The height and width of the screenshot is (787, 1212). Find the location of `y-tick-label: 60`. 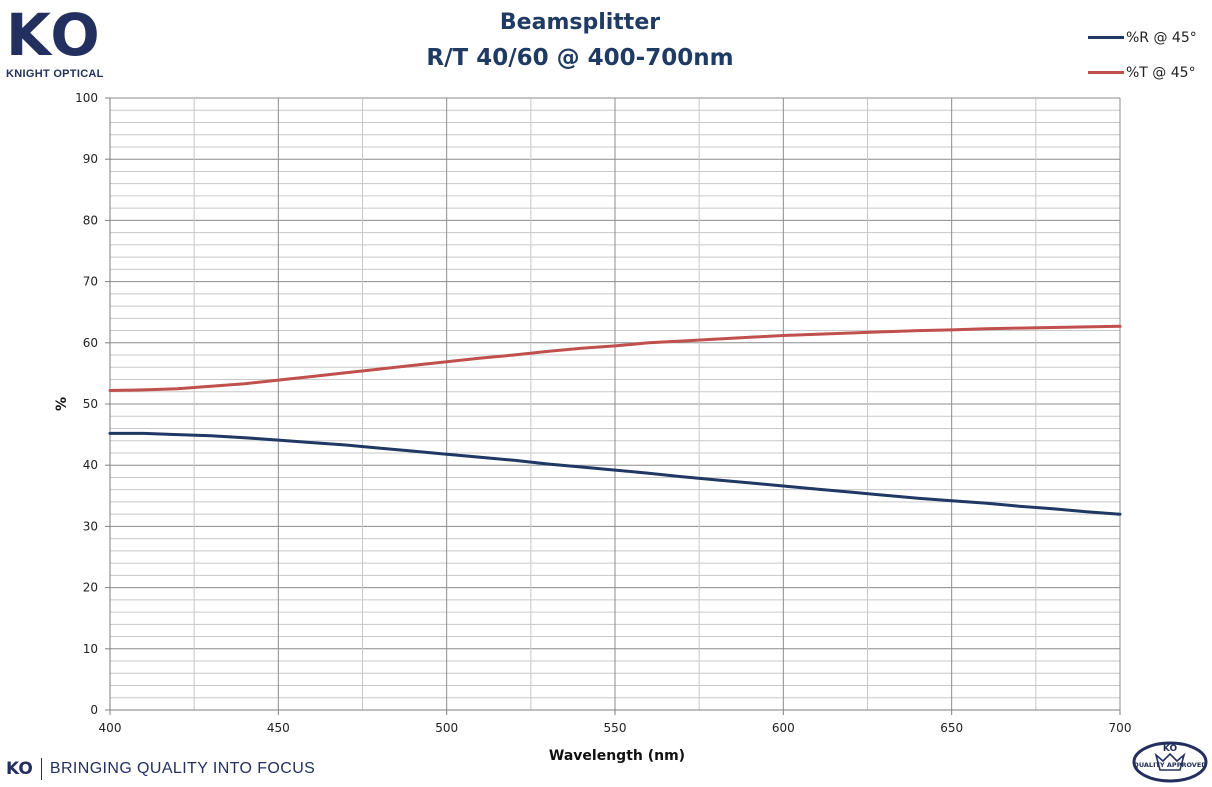

y-tick-label: 60 is located at coordinates (90, 343).